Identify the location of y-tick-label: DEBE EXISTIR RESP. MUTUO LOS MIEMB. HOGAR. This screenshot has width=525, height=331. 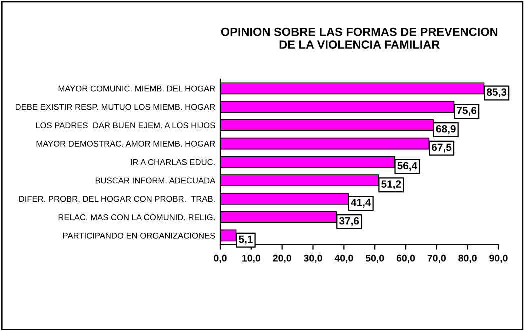
(116, 107).